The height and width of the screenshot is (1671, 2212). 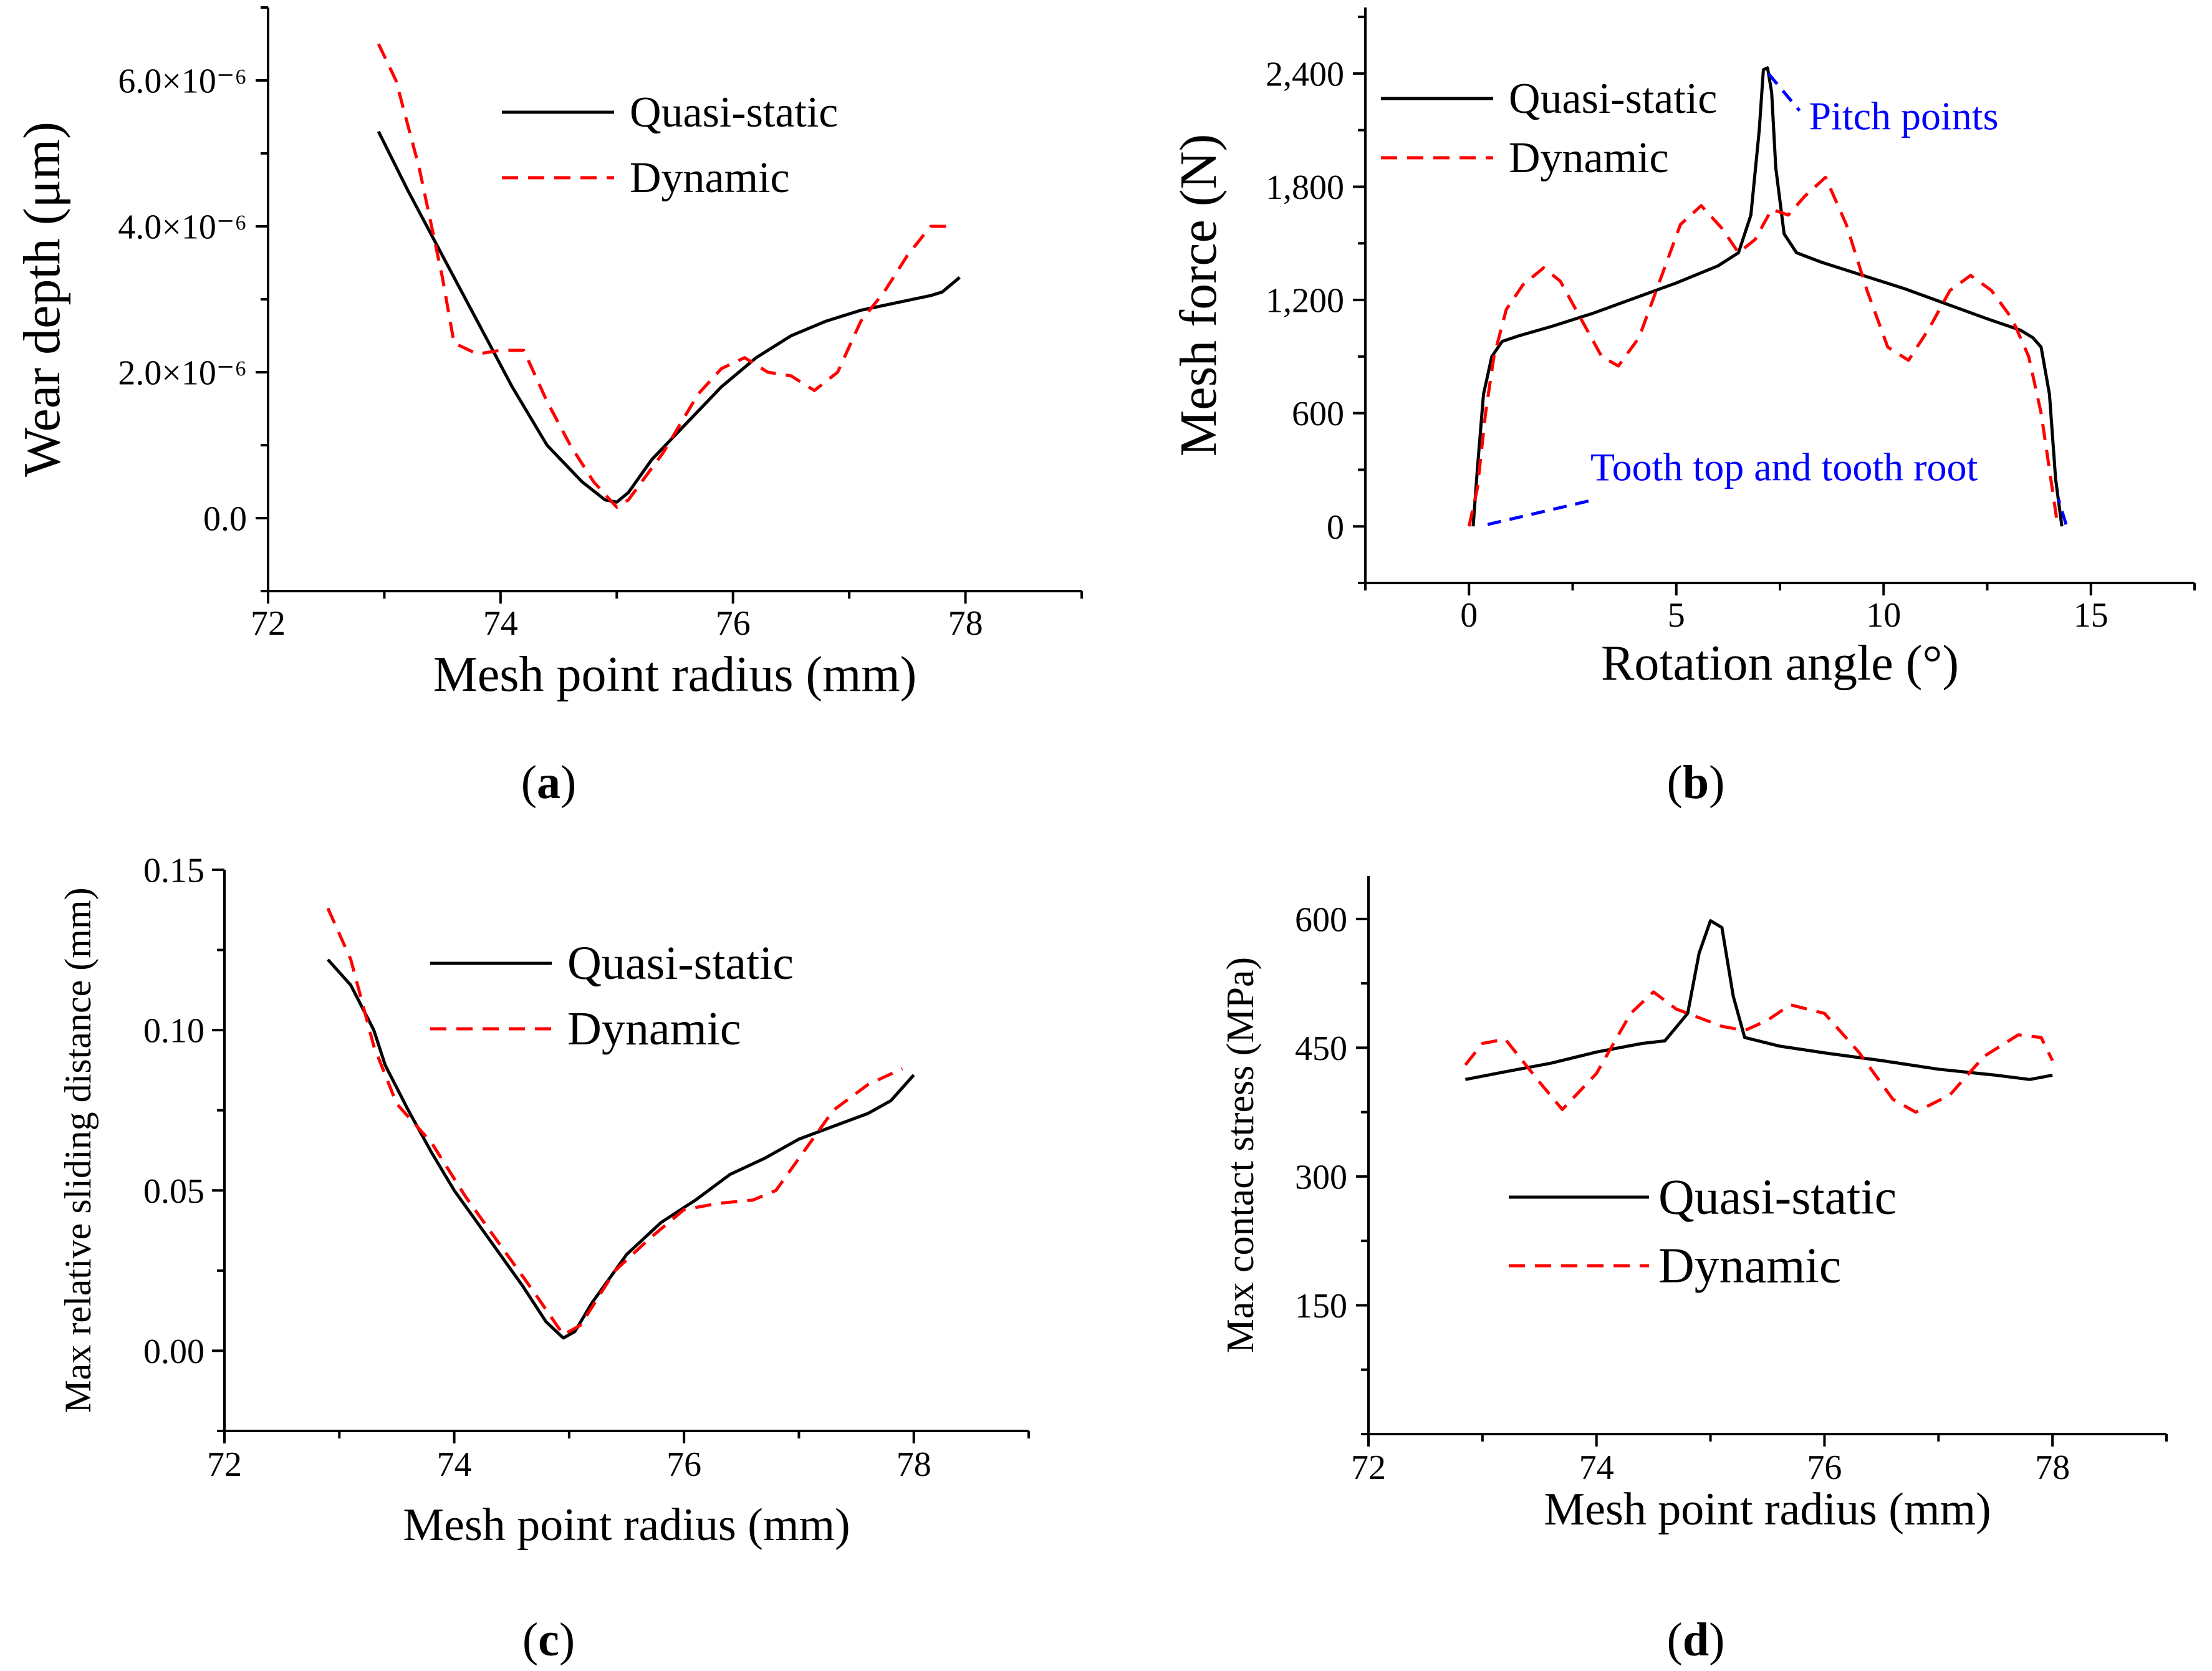 I want to click on panel-caption: (b), so click(x=1696, y=782).